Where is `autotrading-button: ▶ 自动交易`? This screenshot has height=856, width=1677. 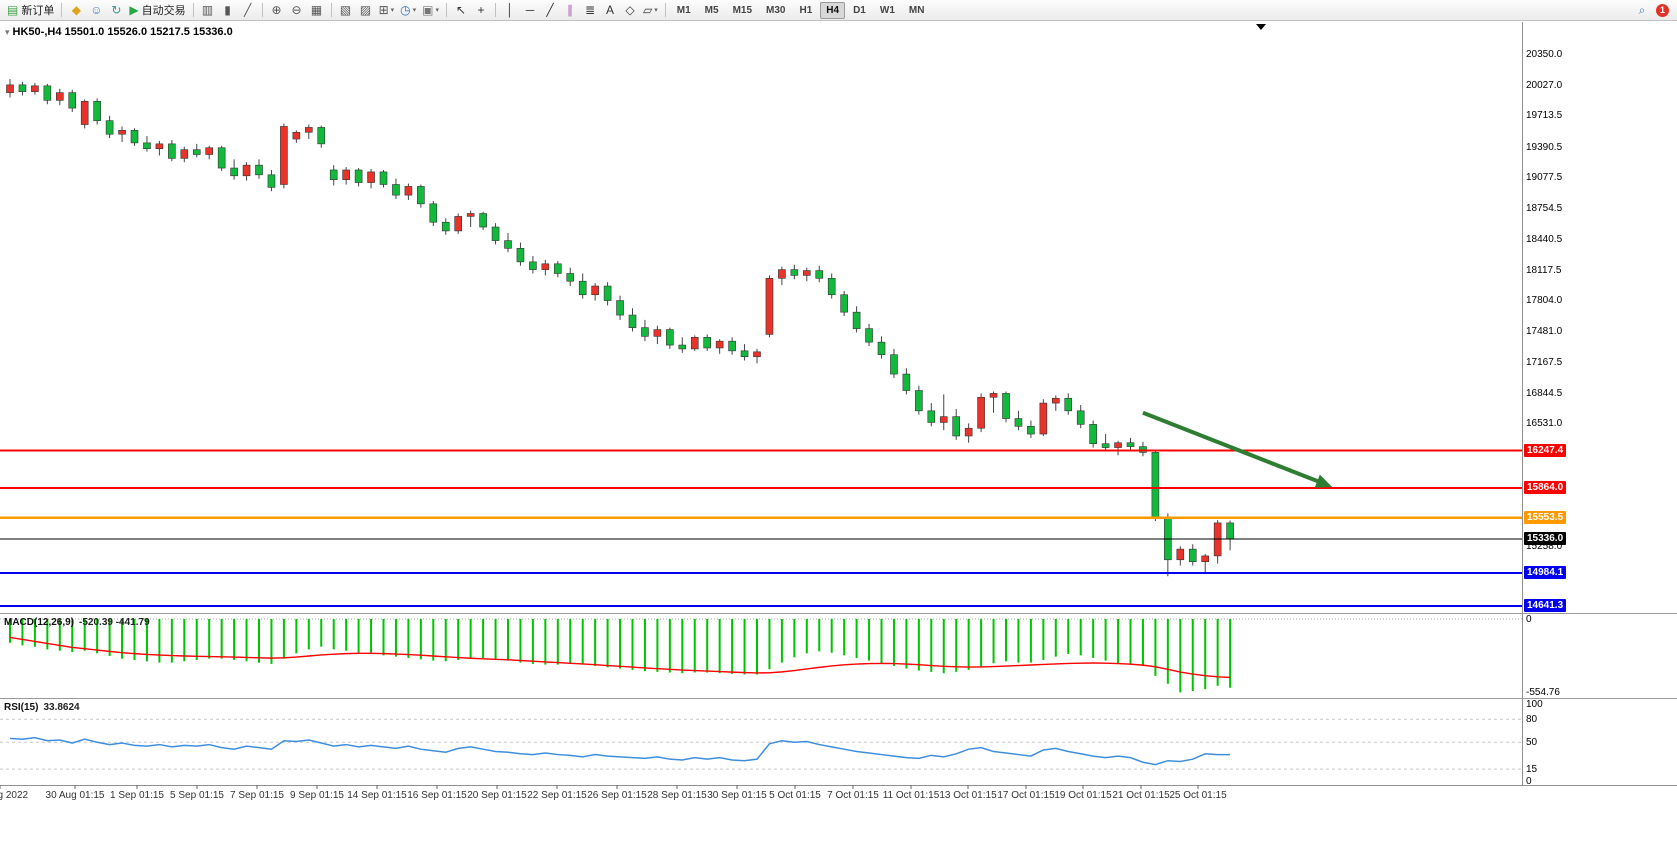
autotrading-button: ▶ 自动交易 is located at coordinates (157, 10).